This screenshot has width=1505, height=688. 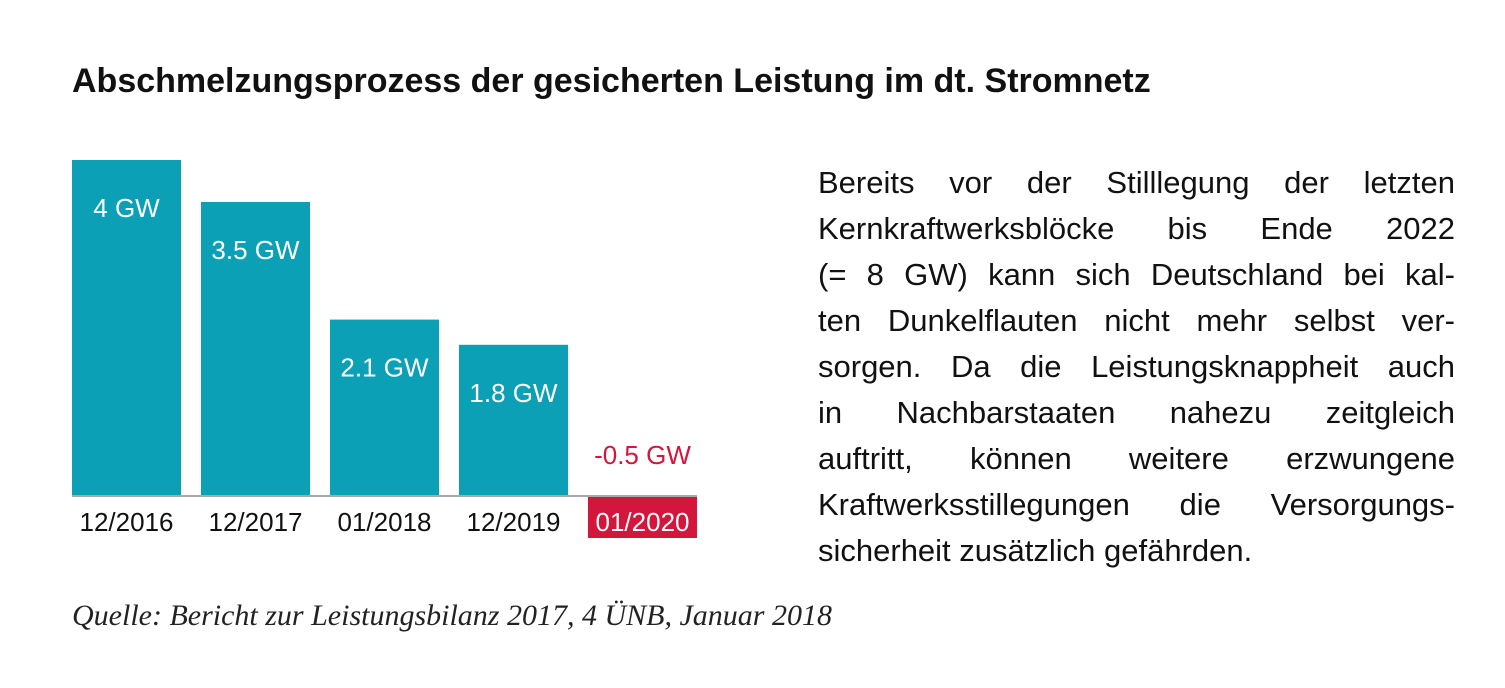 What do you see at coordinates (514, 522) in the screenshot?
I see `x-tick-label: 12/2019` at bounding box center [514, 522].